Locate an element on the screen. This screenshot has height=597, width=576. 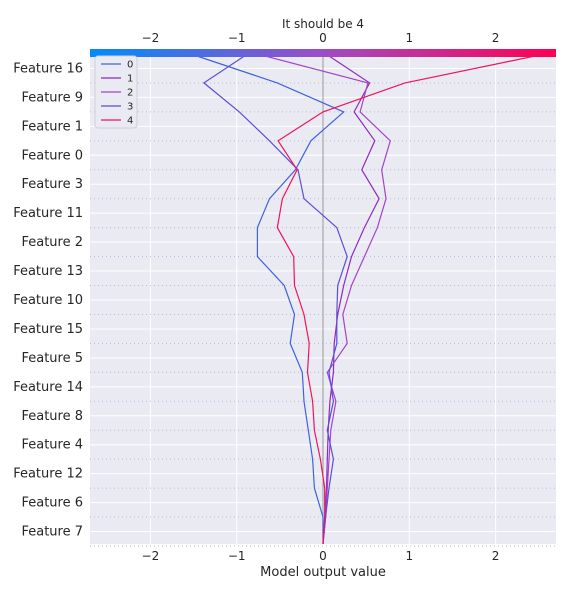
feature-label: Feature 5 is located at coordinates (52, 358).